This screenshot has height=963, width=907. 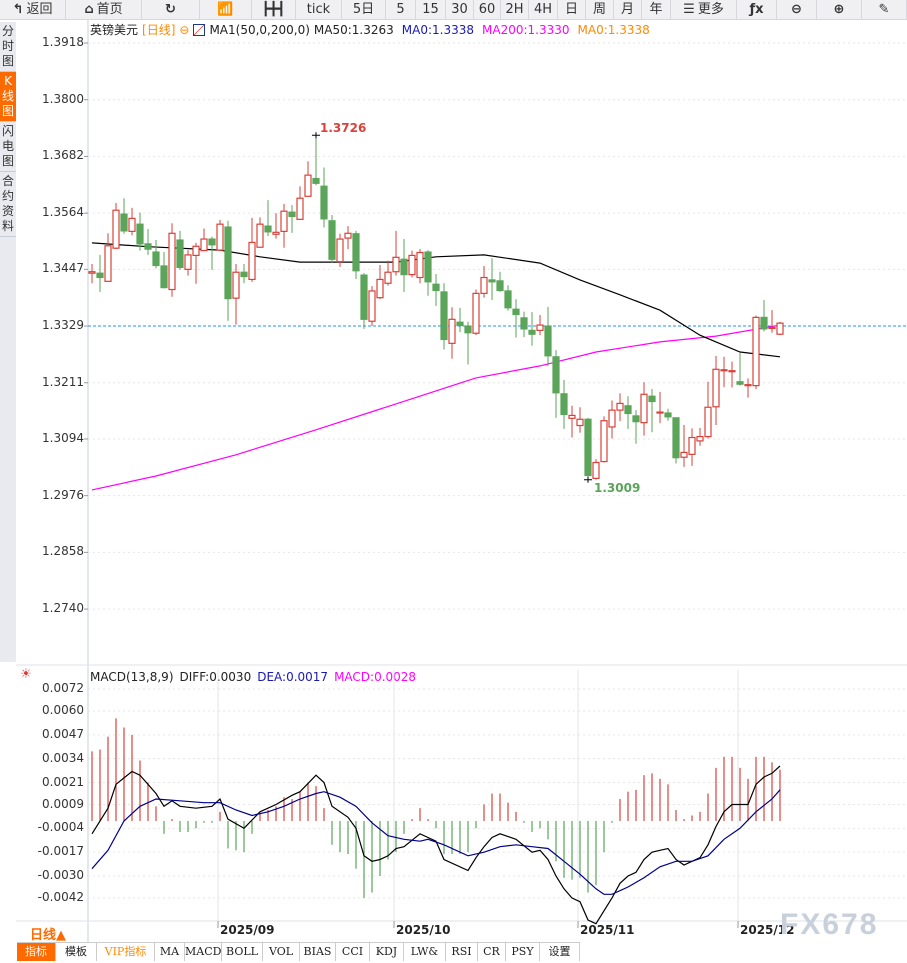 I want to click on toolbar-button-5日: 5日, so click(x=364, y=10).